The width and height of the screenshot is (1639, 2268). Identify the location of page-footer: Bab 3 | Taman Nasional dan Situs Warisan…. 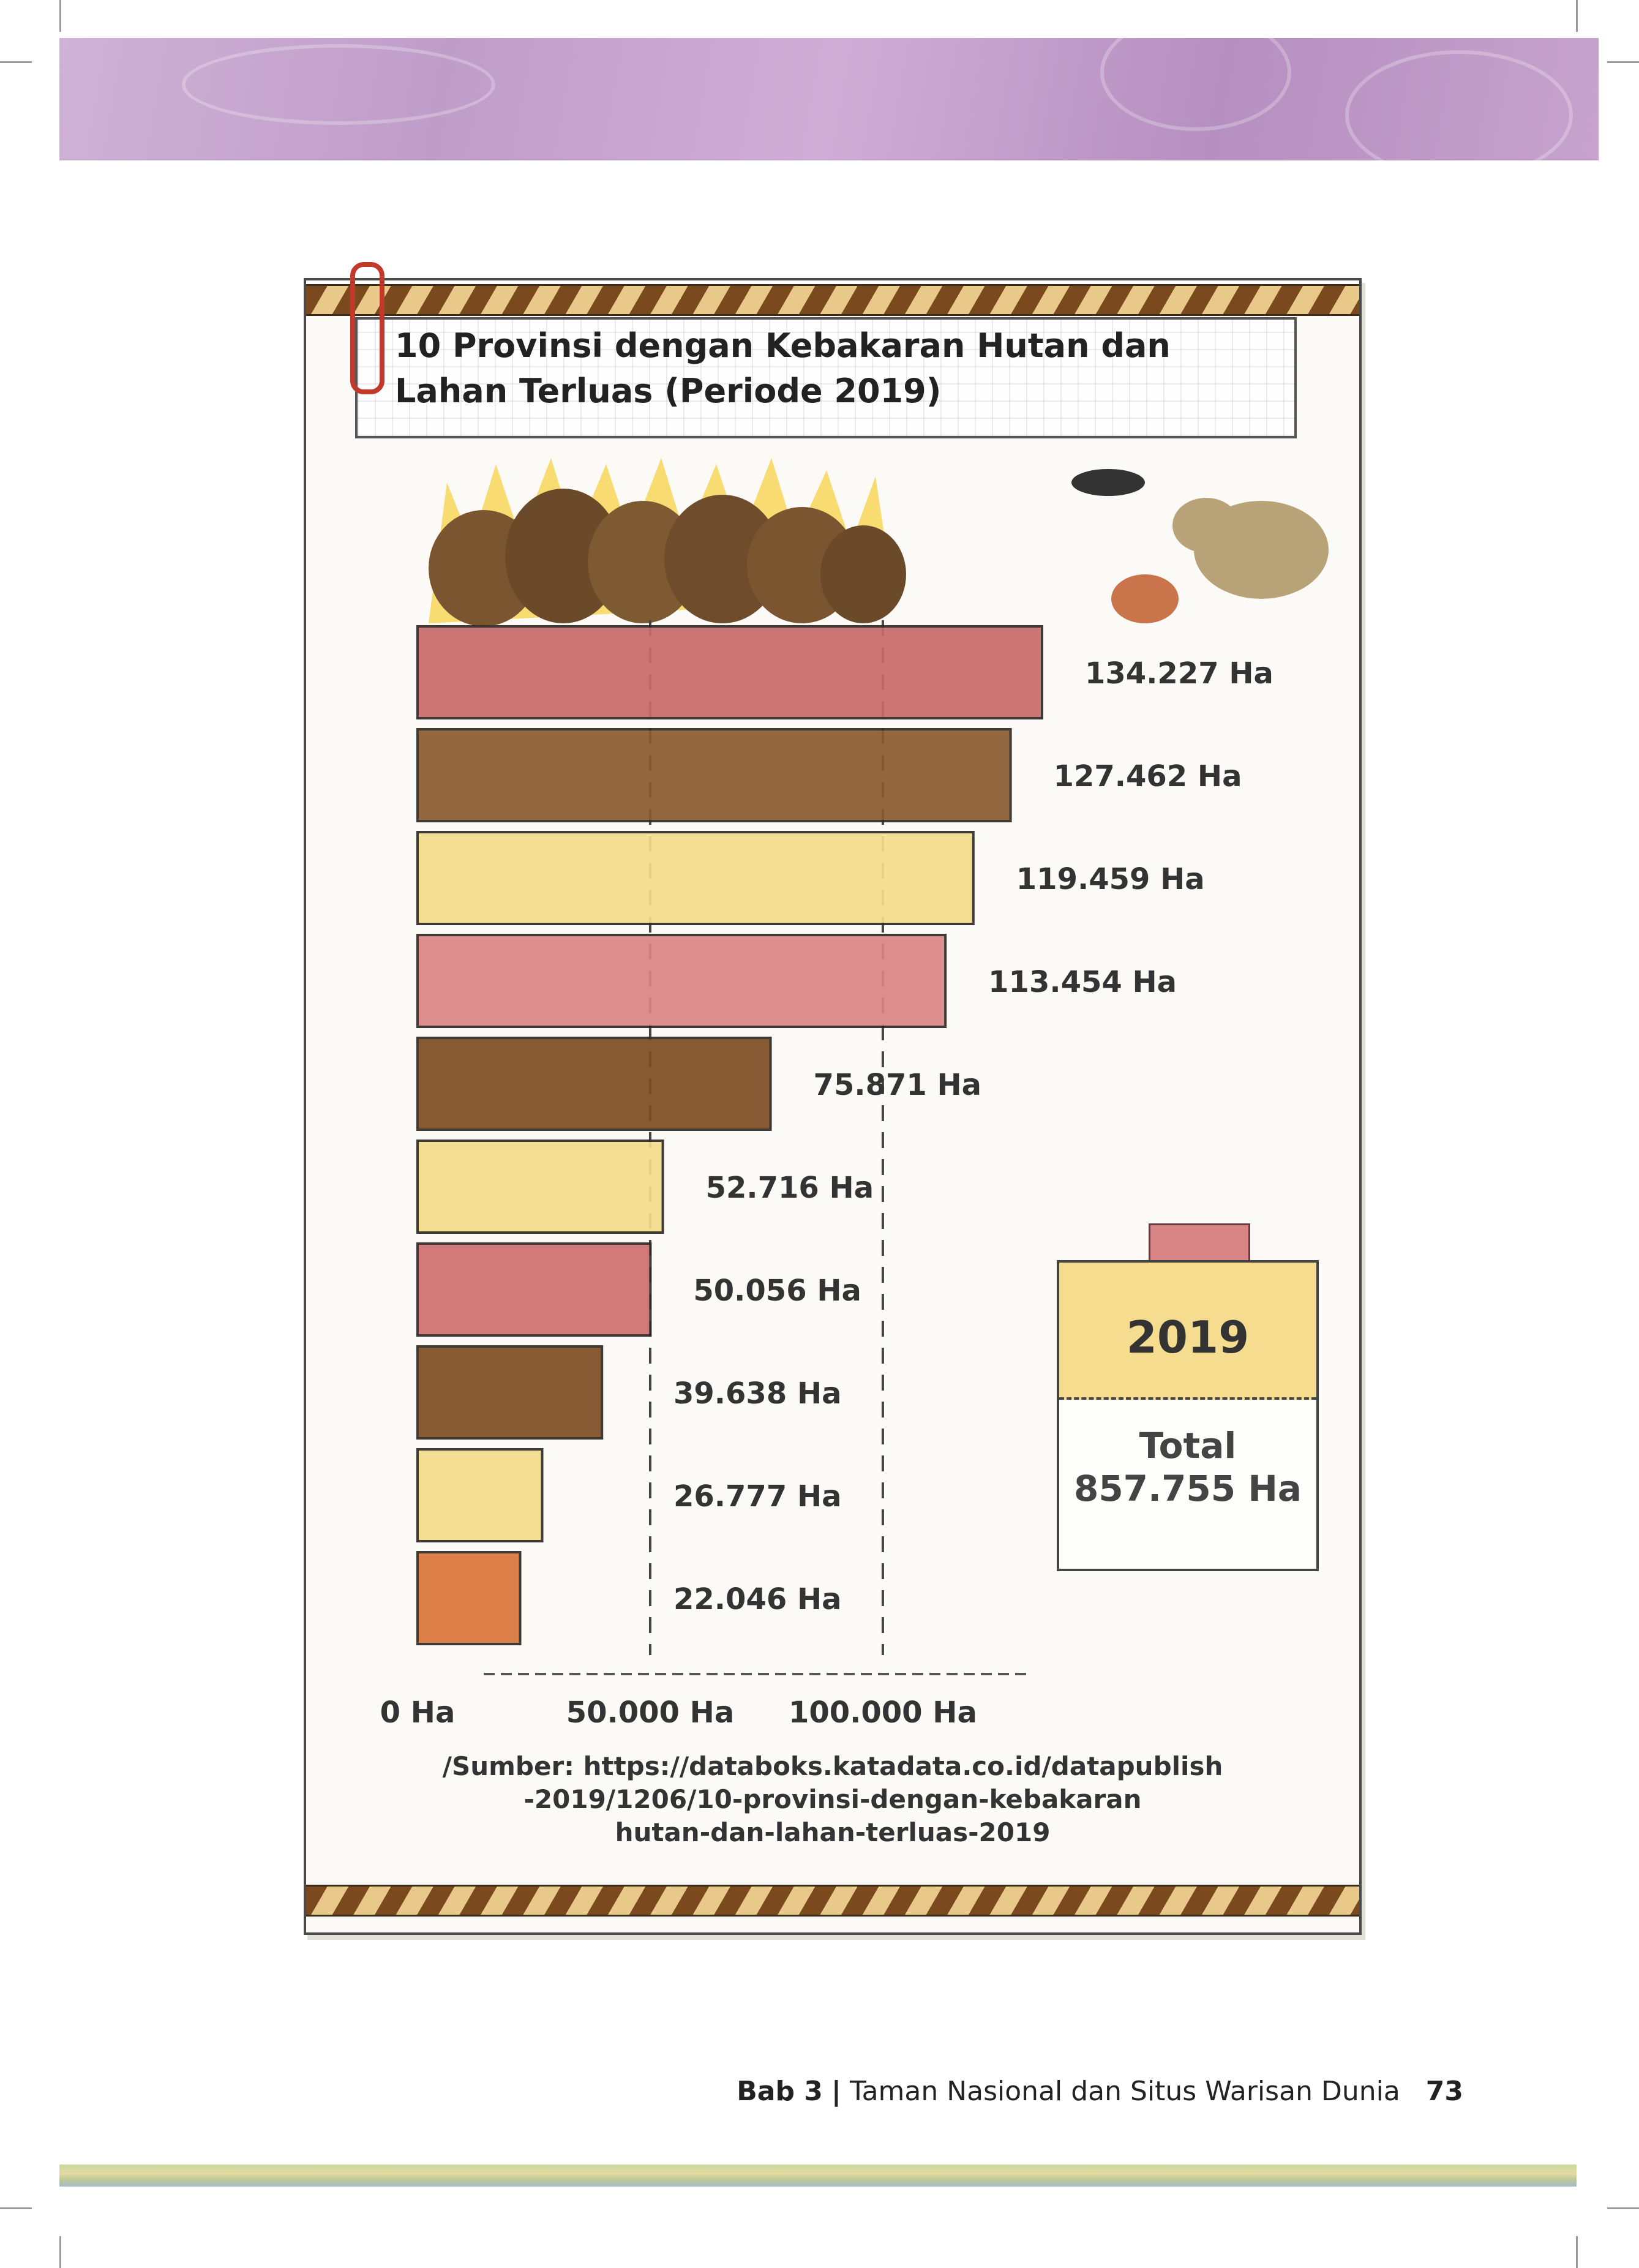
(1080, 2091).